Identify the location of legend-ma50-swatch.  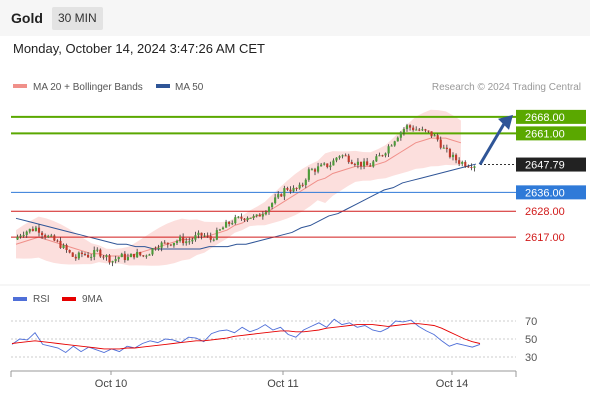
(163, 86).